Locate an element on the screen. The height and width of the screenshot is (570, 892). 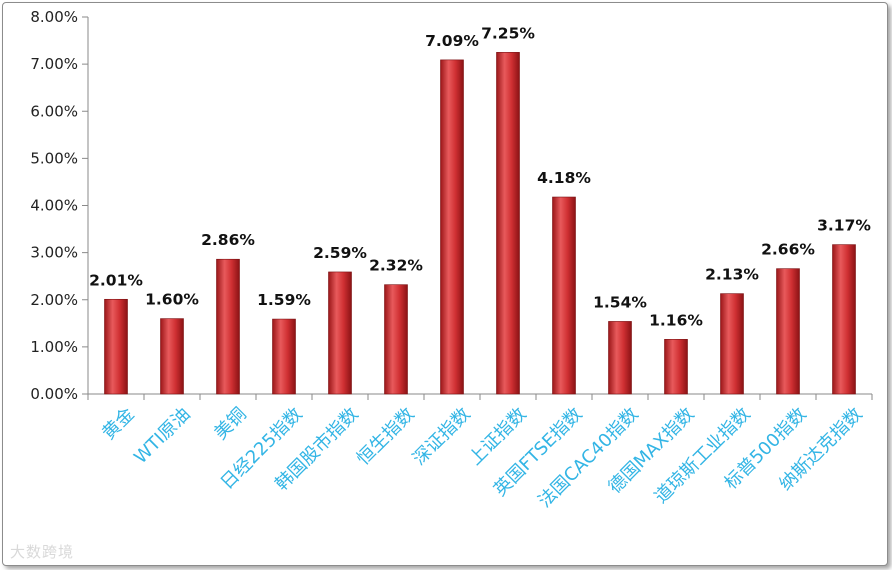
data-label: 1.16% is located at coordinates (676, 320).